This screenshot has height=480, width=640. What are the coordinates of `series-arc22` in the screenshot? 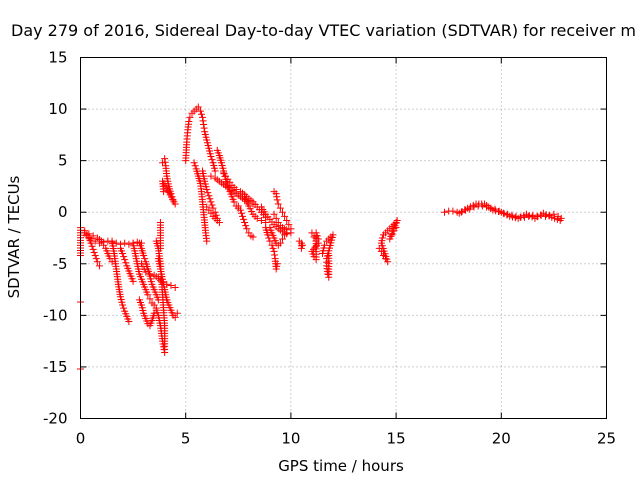 It's located at (255, 210).